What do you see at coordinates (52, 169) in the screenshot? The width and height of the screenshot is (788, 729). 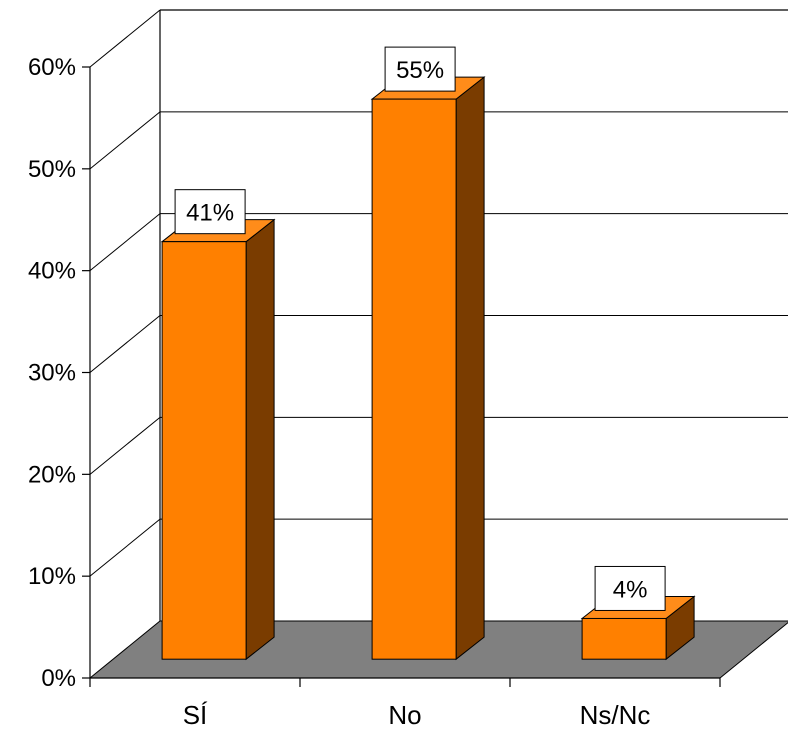 I see `y-tick-label: 50%` at bounding box center [52, 169].